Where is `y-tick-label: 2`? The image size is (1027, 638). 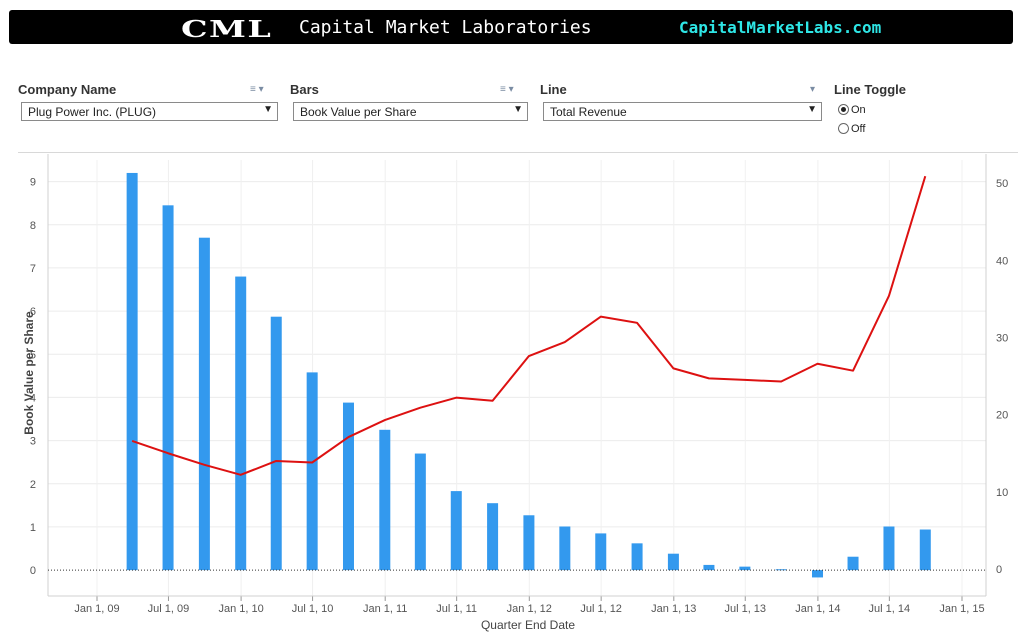 y-tick-label: 2 is located at coordinates (33, 485).